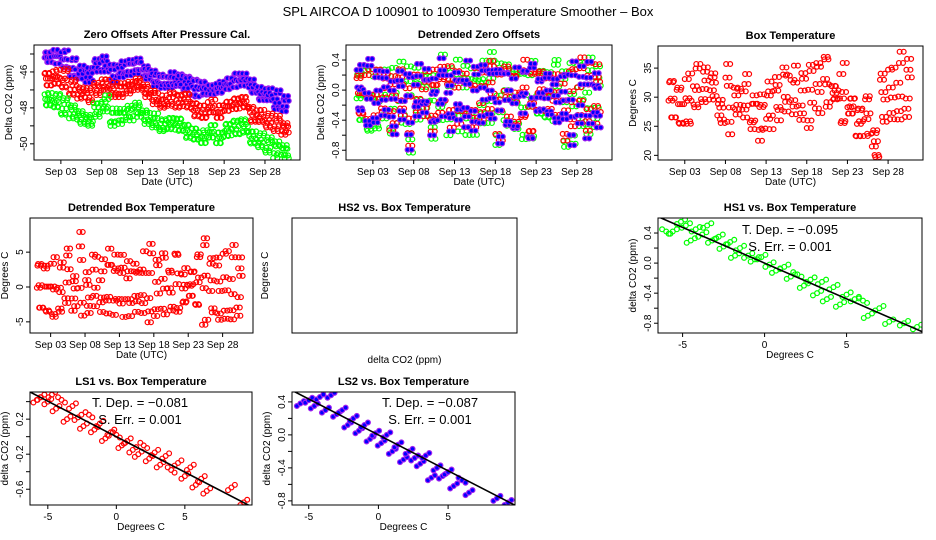  Describe the element at coordinates (536, 172) in the screenshot. I see `x-tick-label: Sep 23` at that location.